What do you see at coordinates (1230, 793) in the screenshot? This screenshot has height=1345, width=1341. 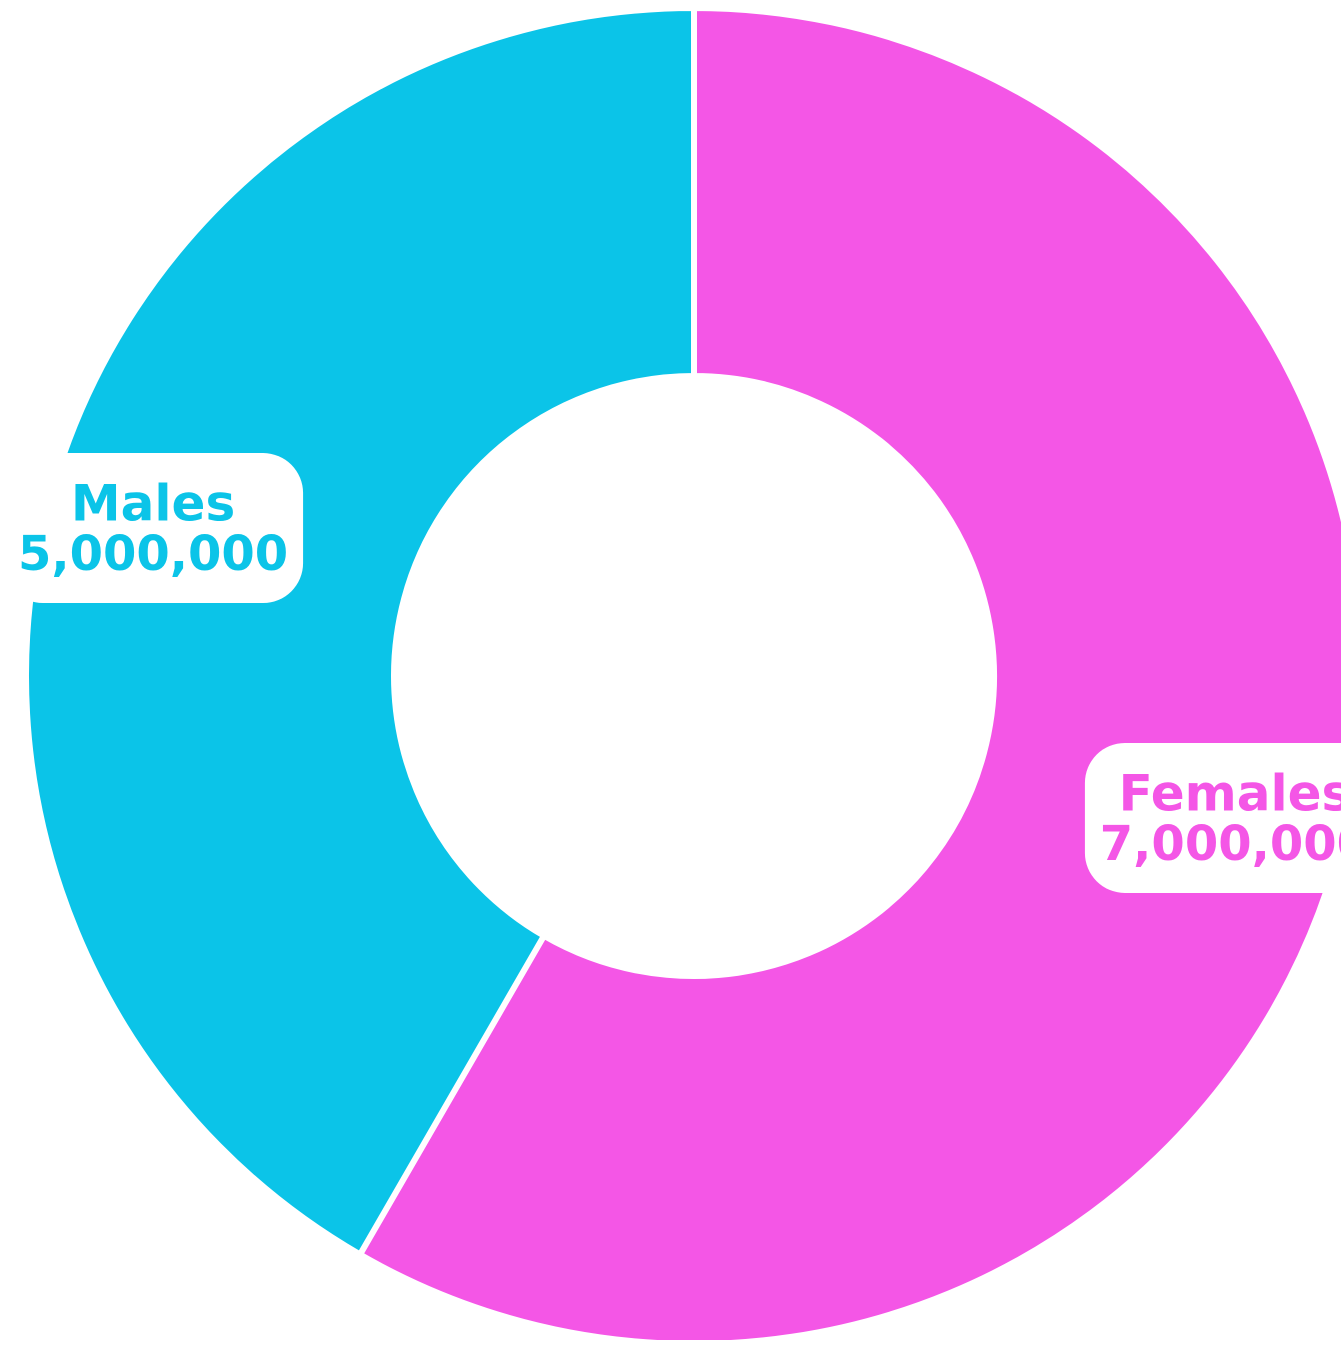 I see `slice-name-label: Females` at bounding box center [1230, 793].